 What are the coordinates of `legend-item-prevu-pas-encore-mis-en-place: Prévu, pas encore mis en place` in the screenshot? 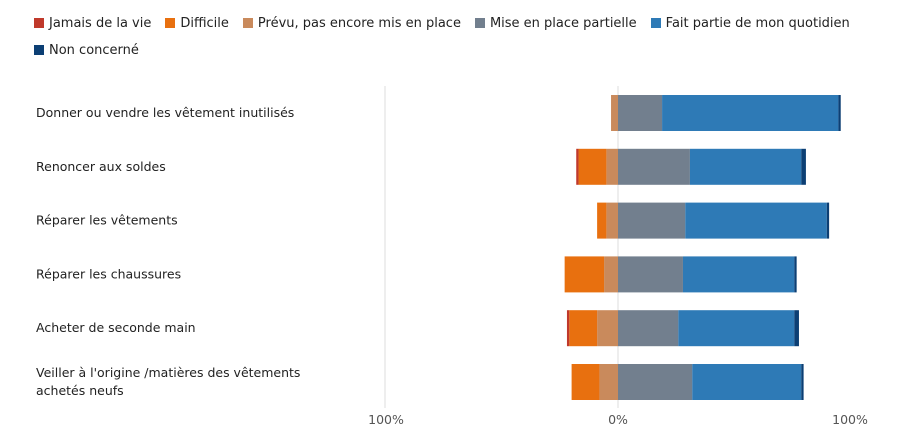 It's located at (351, 23).